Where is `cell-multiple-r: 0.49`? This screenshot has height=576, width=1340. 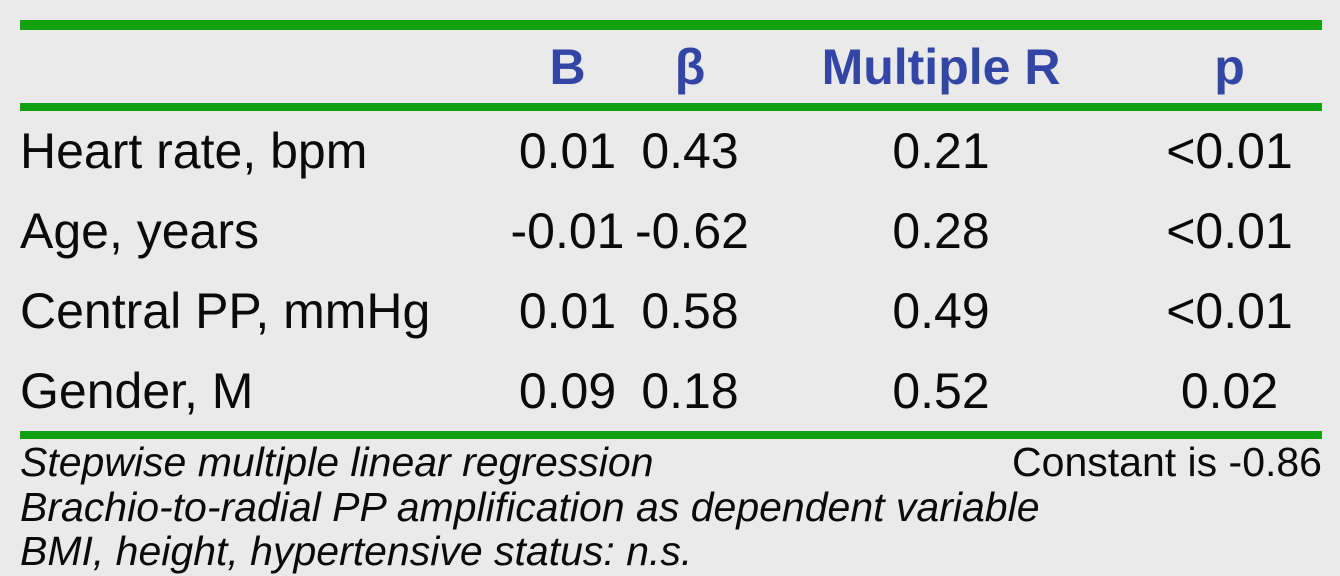 cell-multiple-r: 0.49 is located at coordinates (941, 311).